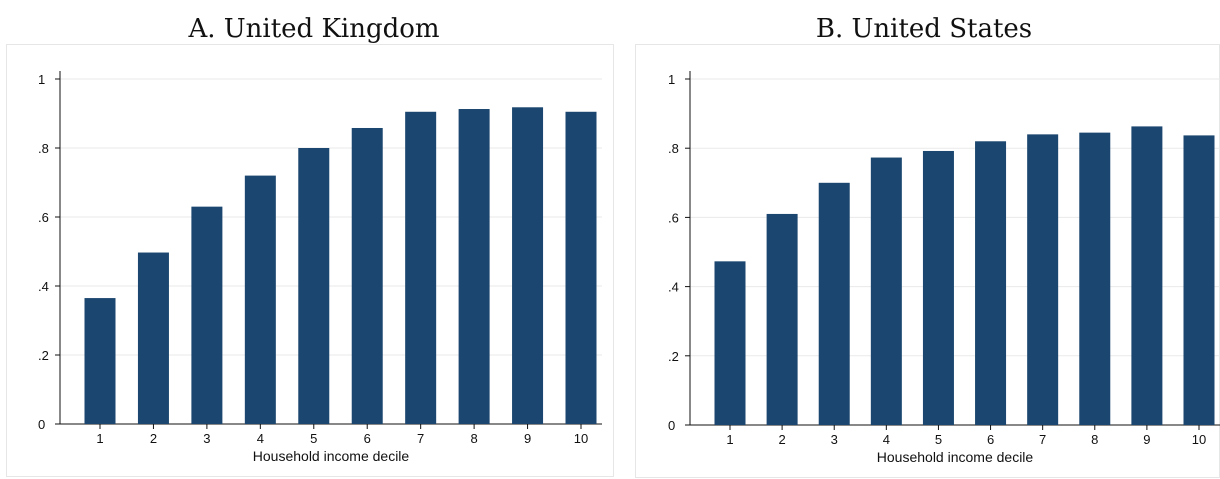 Image resolution: width=1220 pixels, height=479 pixels. Describe the element at coordinates (314, 29) in the screenshot. I see `chart-title-uk: A. United Kingdom` at that location.